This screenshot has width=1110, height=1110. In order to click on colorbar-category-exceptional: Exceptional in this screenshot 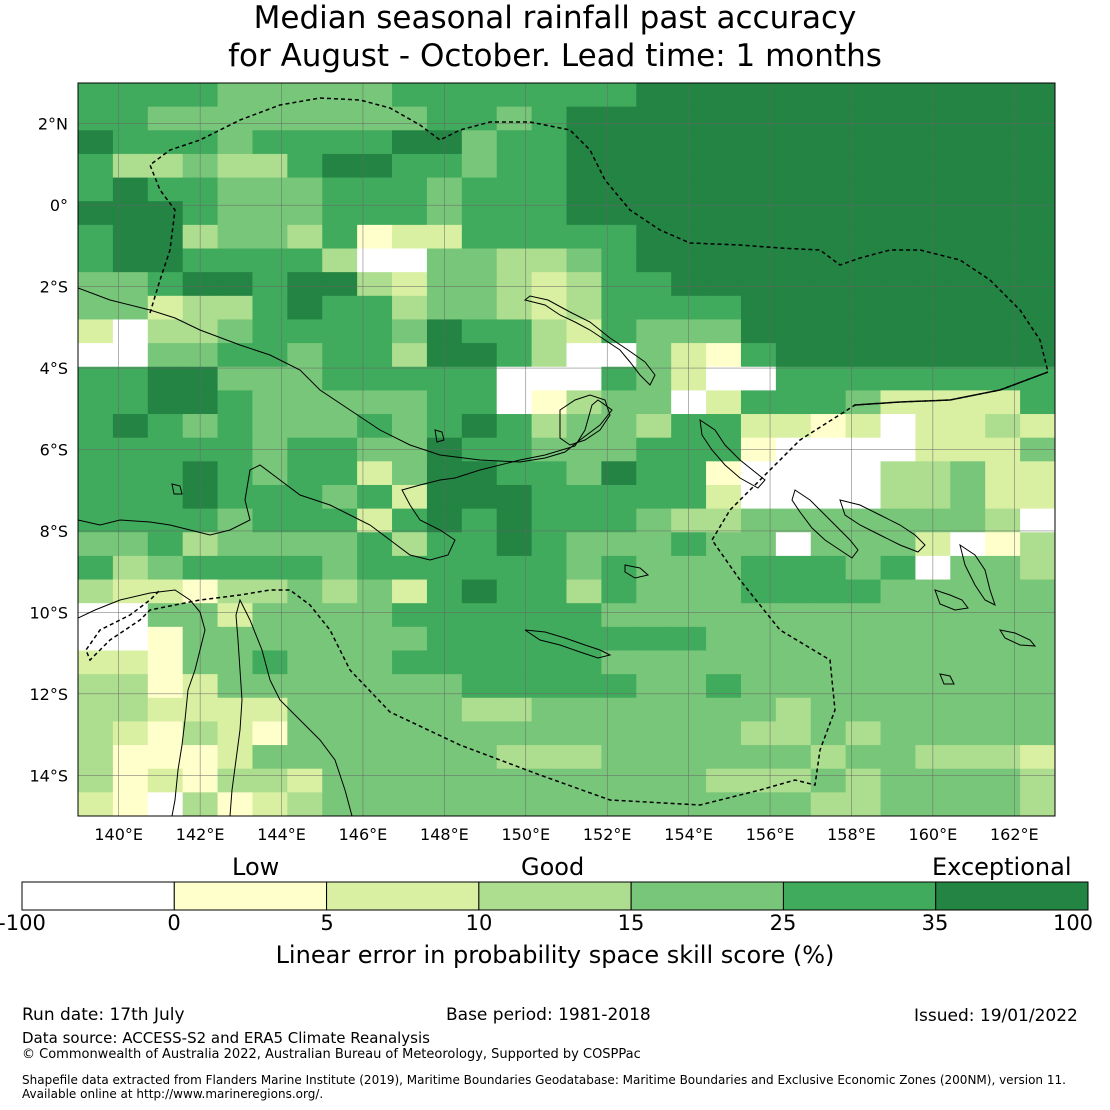, I will do `click(1002, 867)`.